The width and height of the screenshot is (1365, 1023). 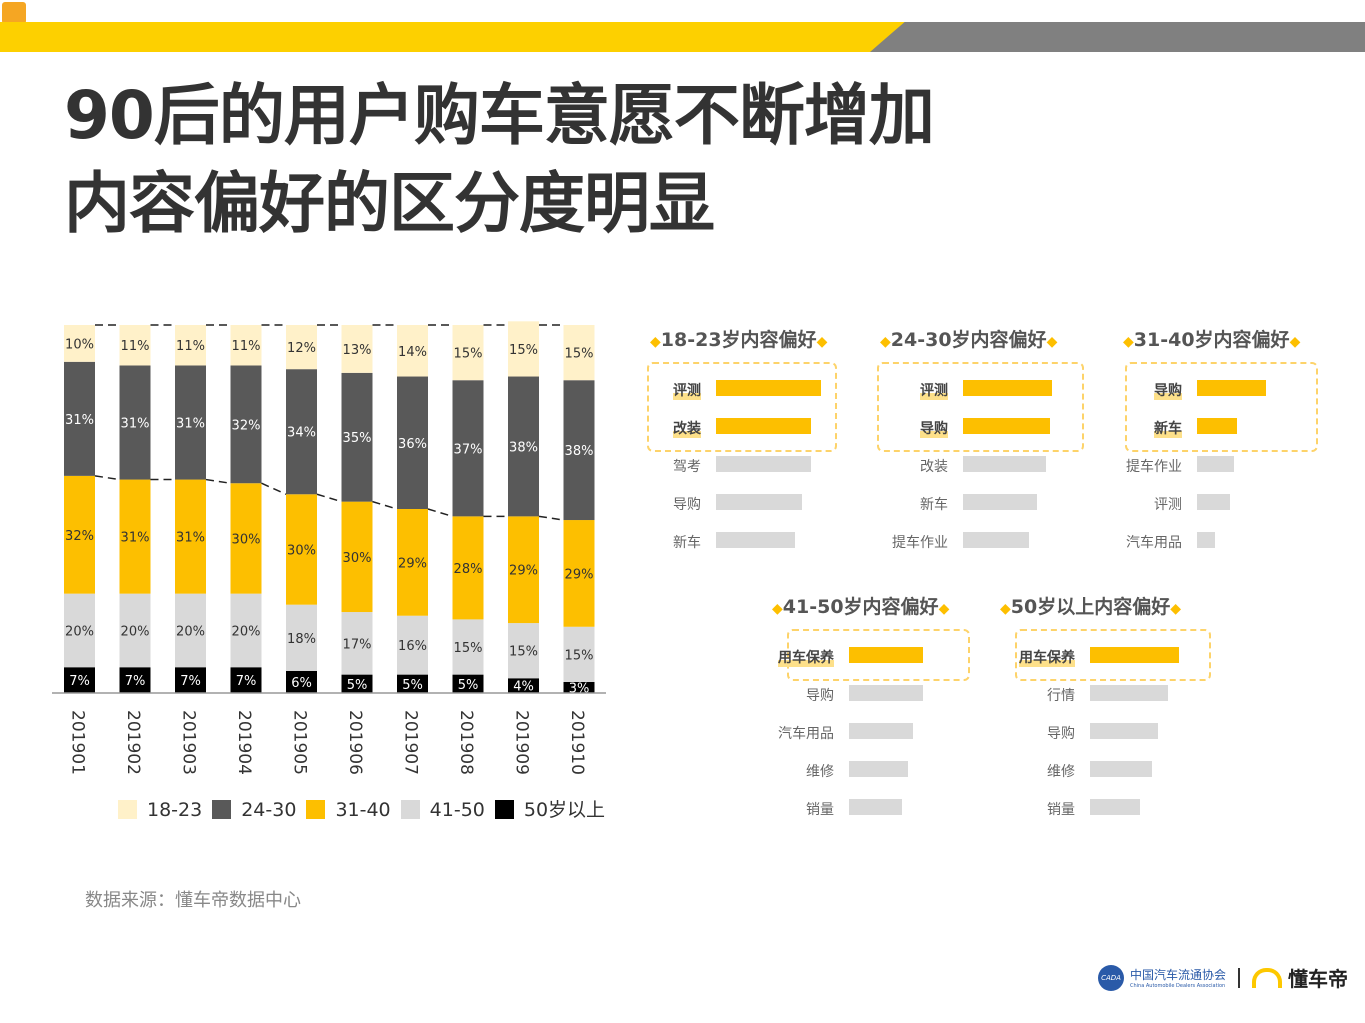 I want to click on note-icon, so click(x=14, y=13).